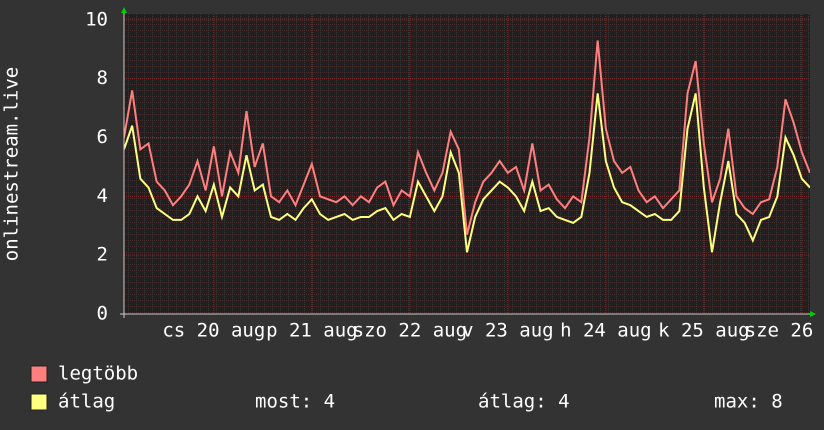 This screenshot has height=430, width=824. What do you see at coordinates (748, 402) in the screenshot?
I see `stat-label: max: 8` at bounding box center [748, 402].